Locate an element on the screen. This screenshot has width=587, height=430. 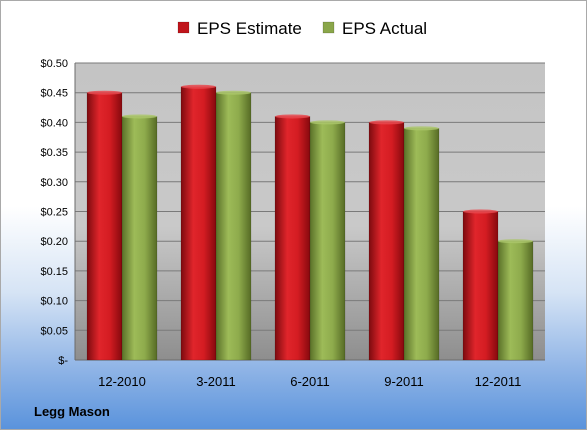
legend-item-eps-actual-swatch is located at coordinates (328, 27).